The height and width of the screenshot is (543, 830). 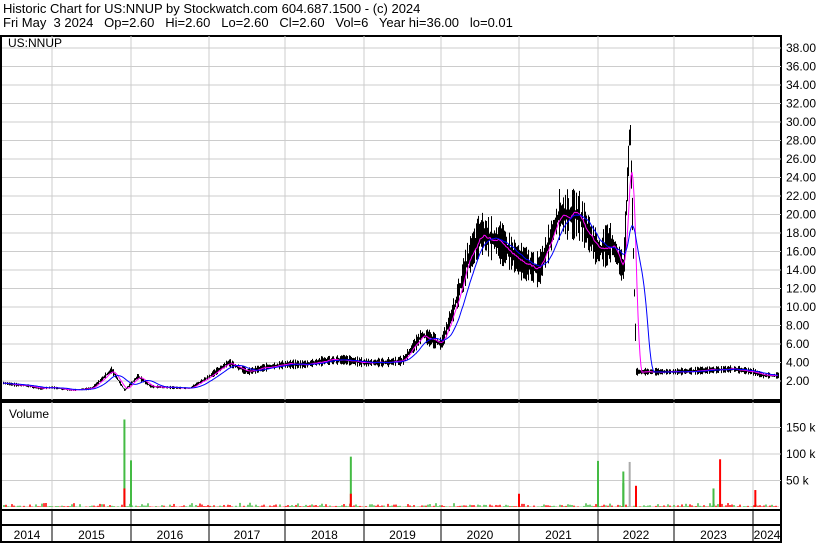 What do you see at coordinates (798, 344) in the screenshot?
I see `y-tick-label: 6.00` at bounding box center [798, 344].